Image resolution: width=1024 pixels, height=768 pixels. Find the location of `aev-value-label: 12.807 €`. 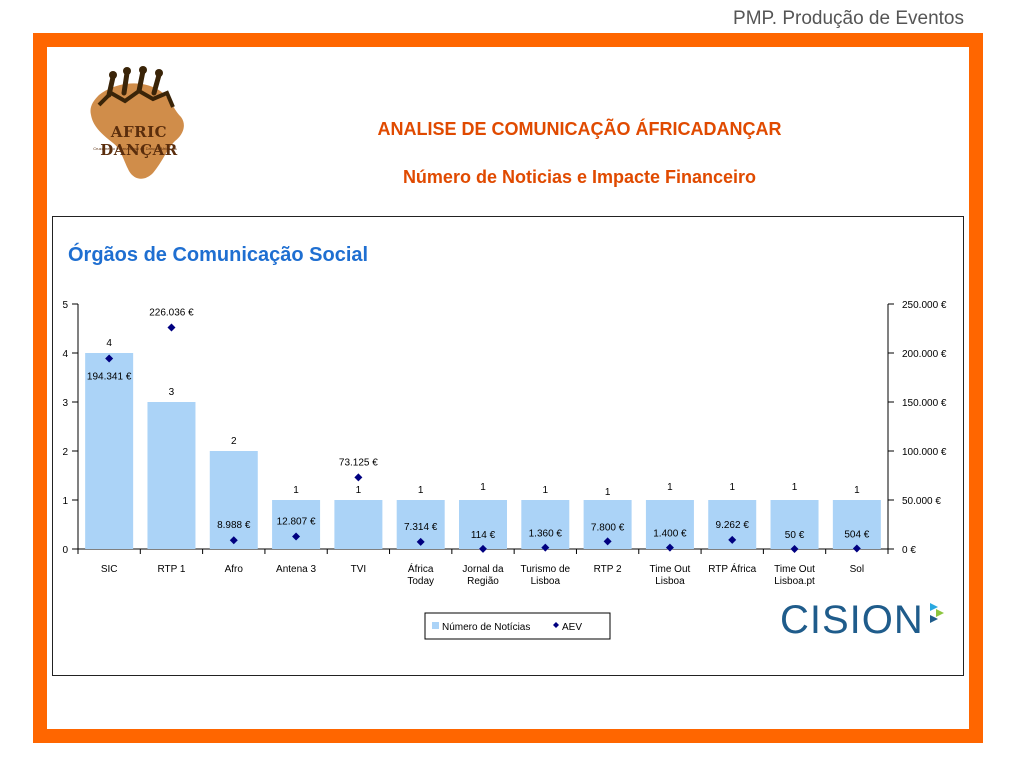

aev-value-label: 12.807 € is located at coordinates (296, 521).